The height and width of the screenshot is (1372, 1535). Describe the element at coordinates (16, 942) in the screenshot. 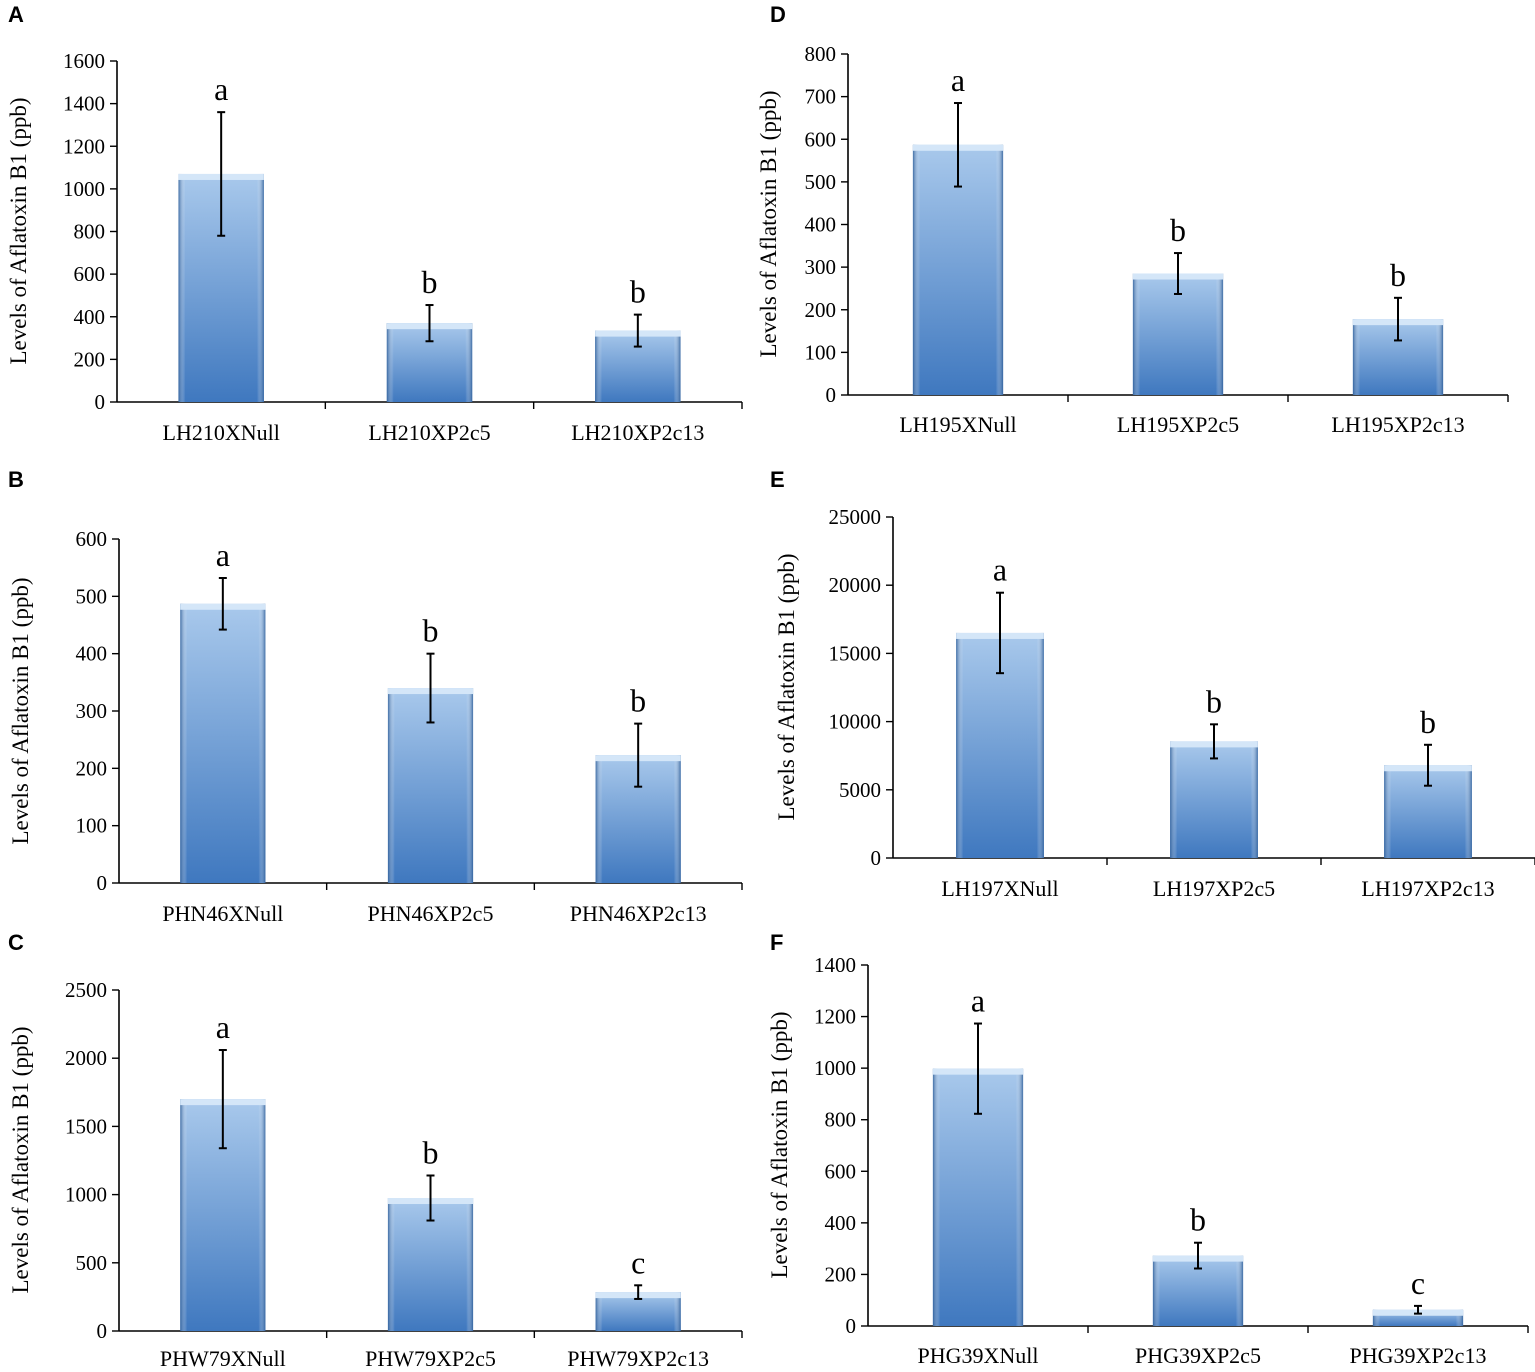

I see `panel-letter: C` at that location.